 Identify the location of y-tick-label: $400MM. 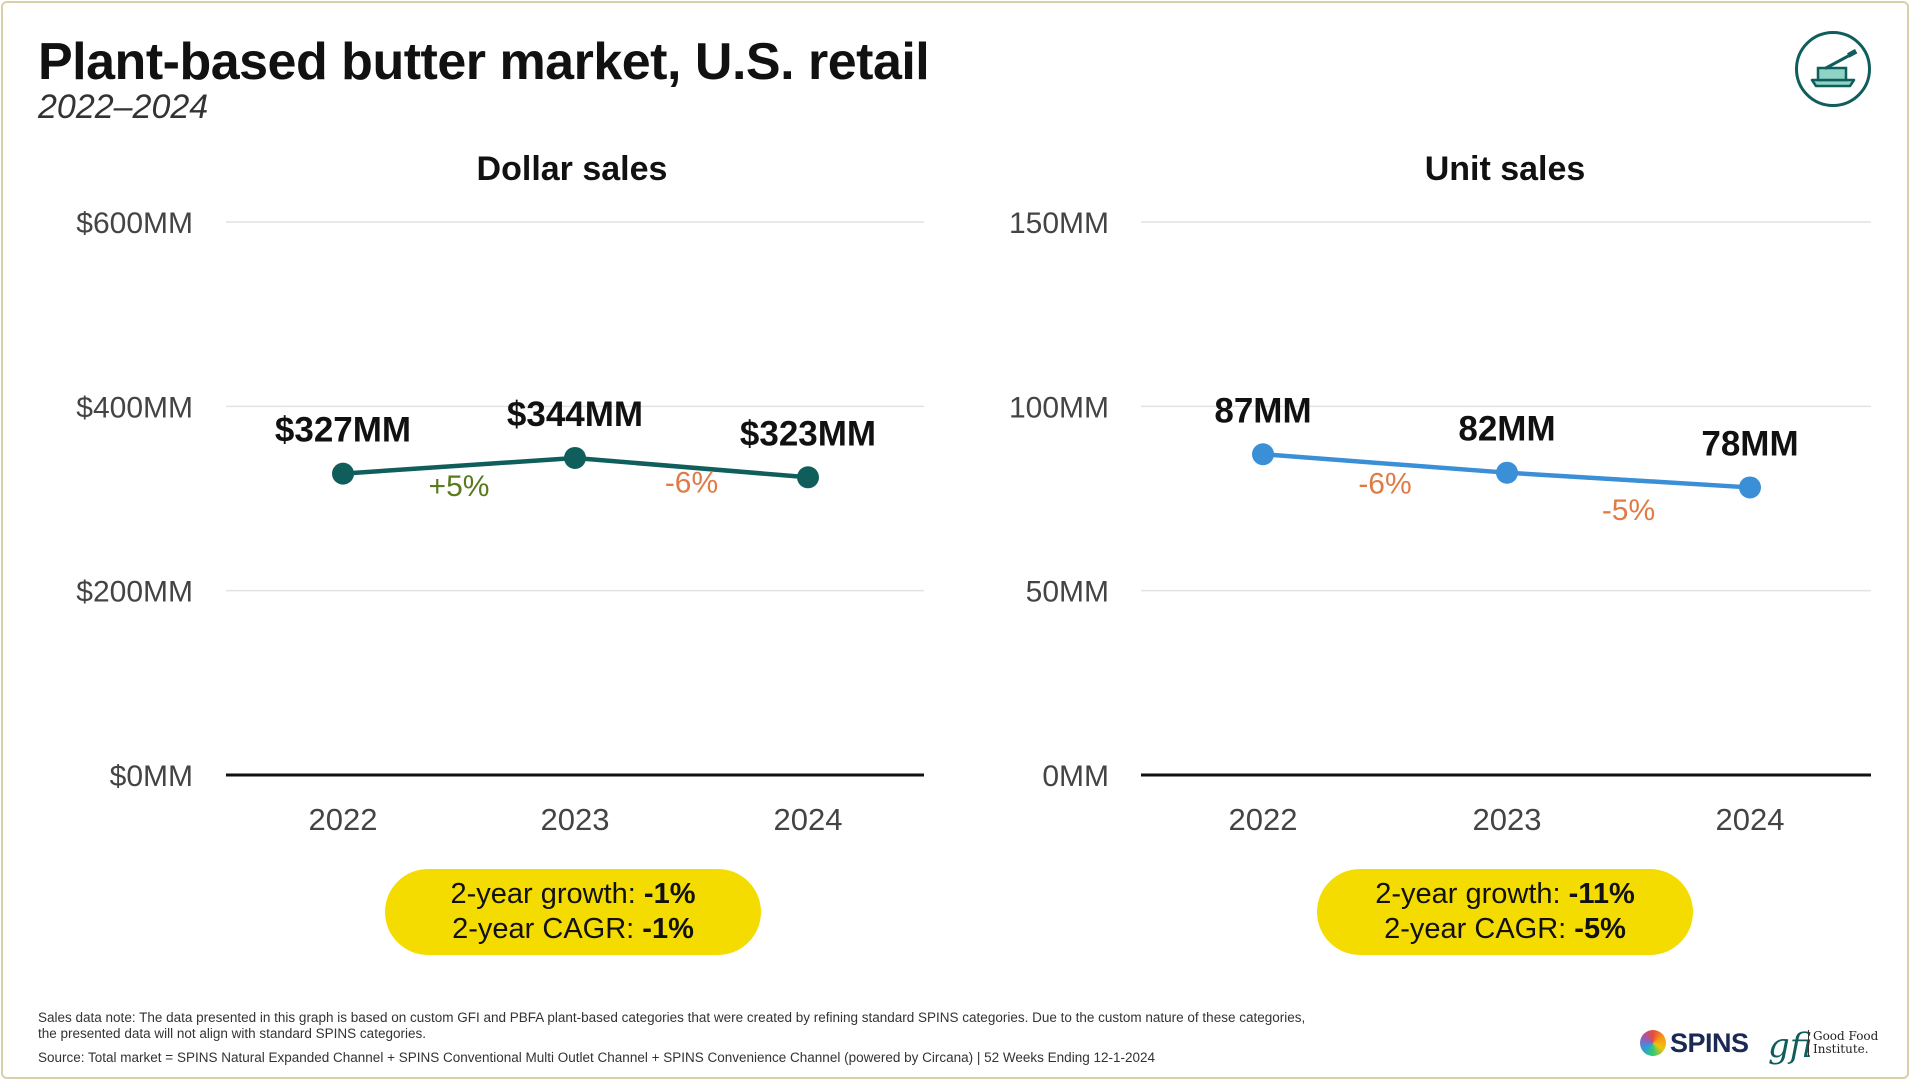
(134, 407).